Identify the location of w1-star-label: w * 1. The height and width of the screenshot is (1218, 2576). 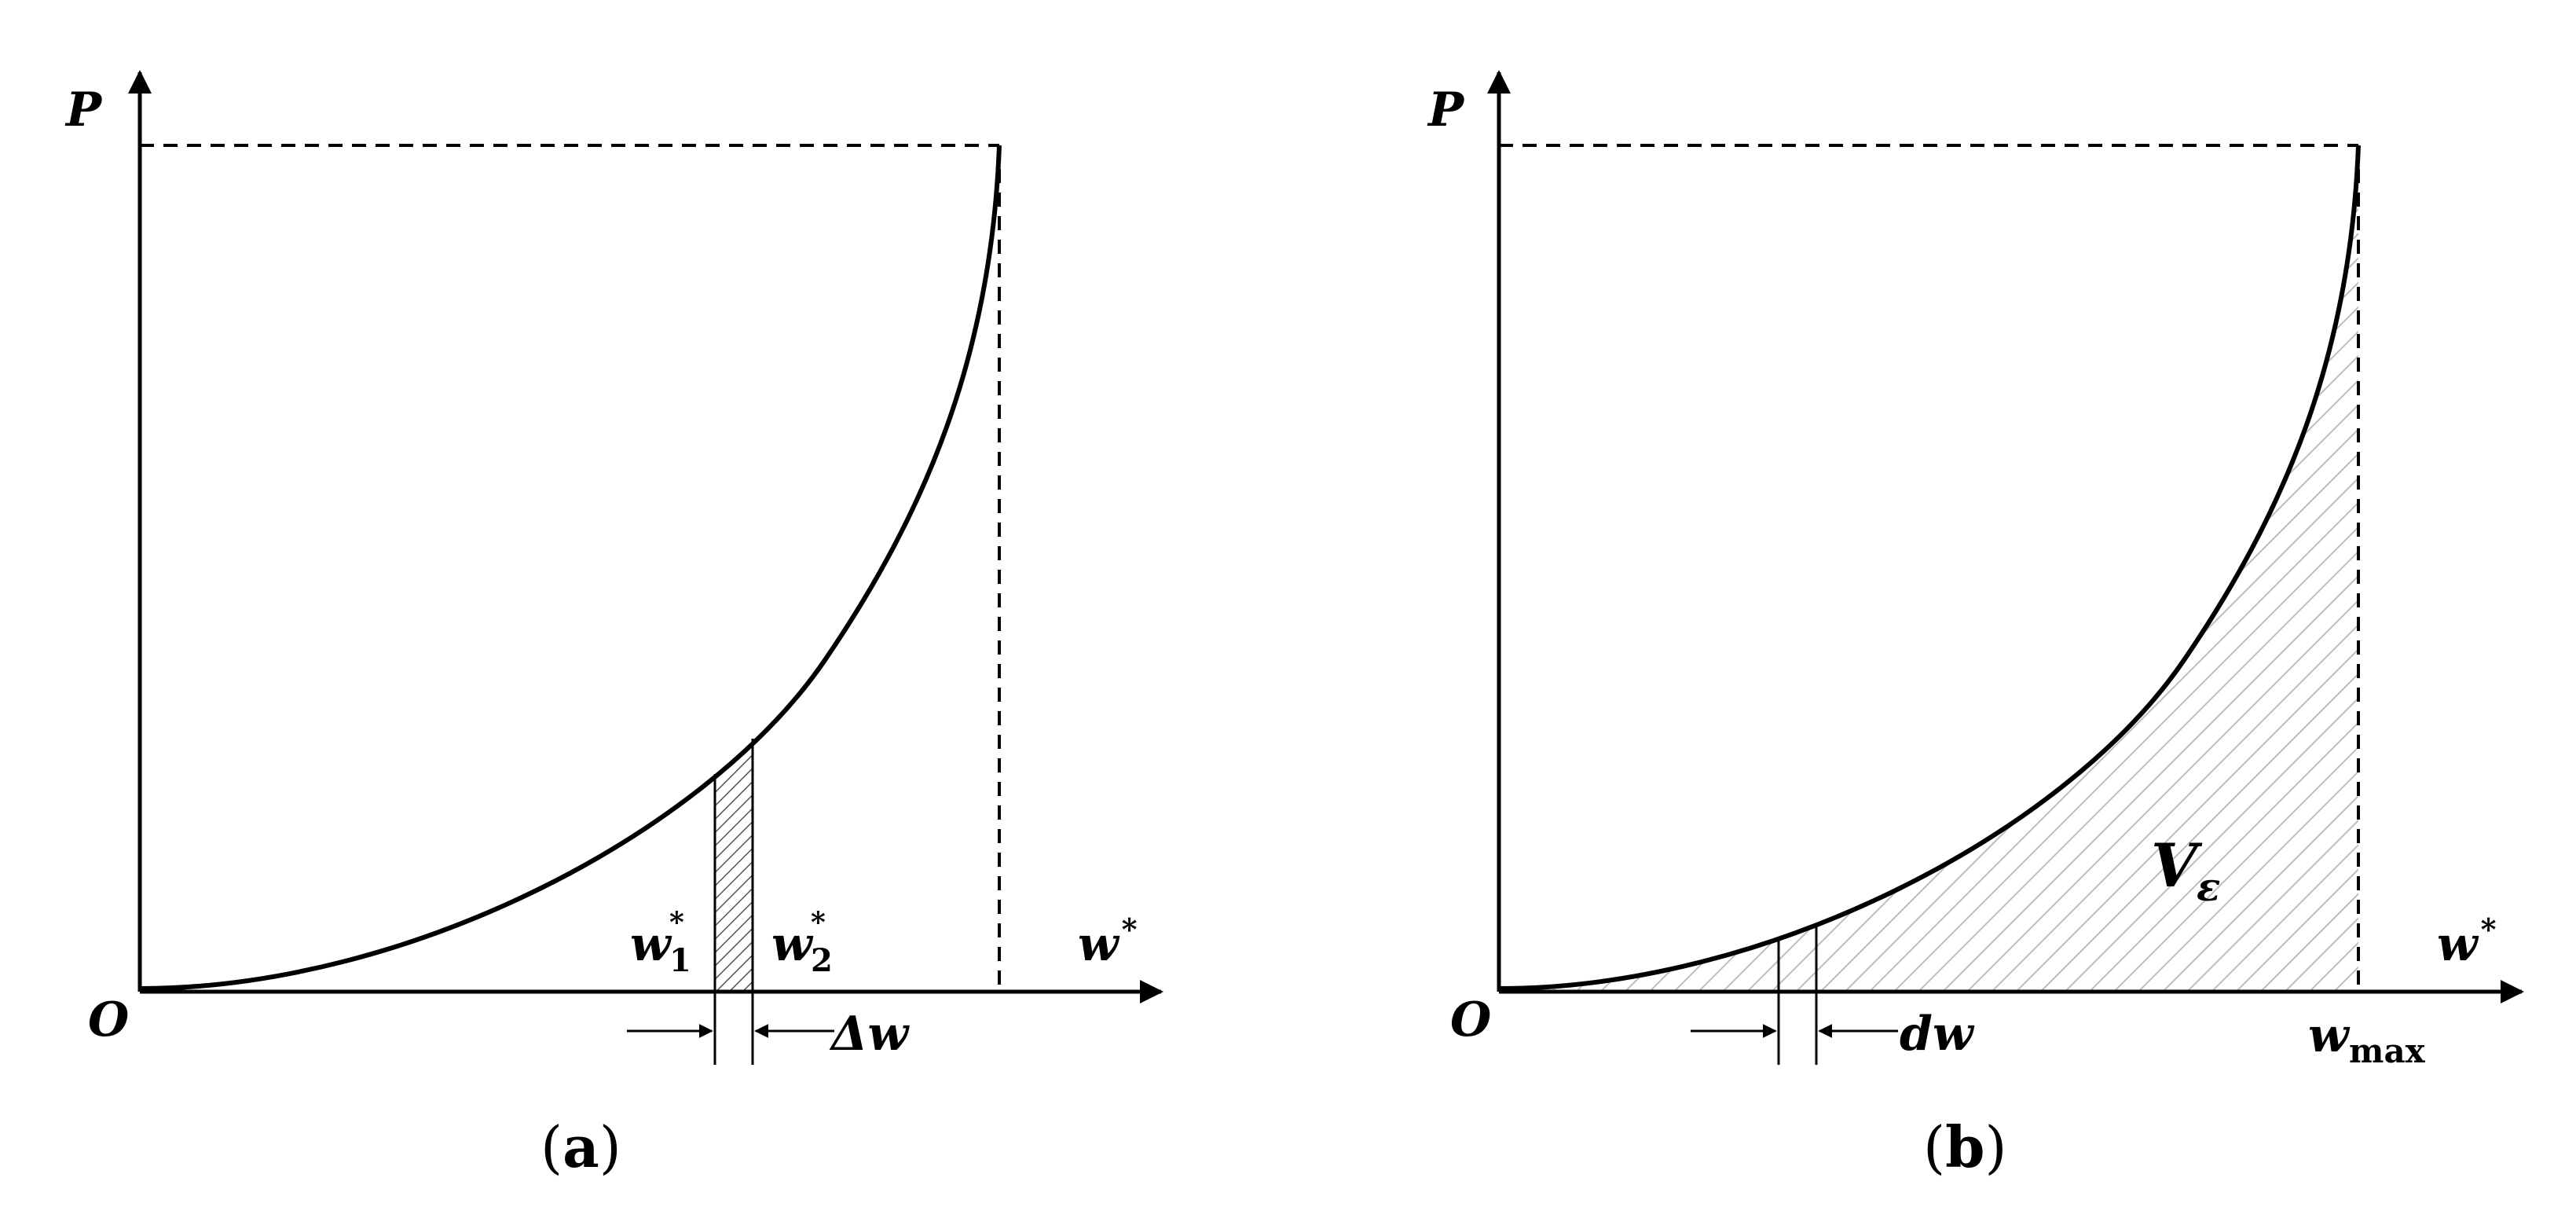
(660, 942).